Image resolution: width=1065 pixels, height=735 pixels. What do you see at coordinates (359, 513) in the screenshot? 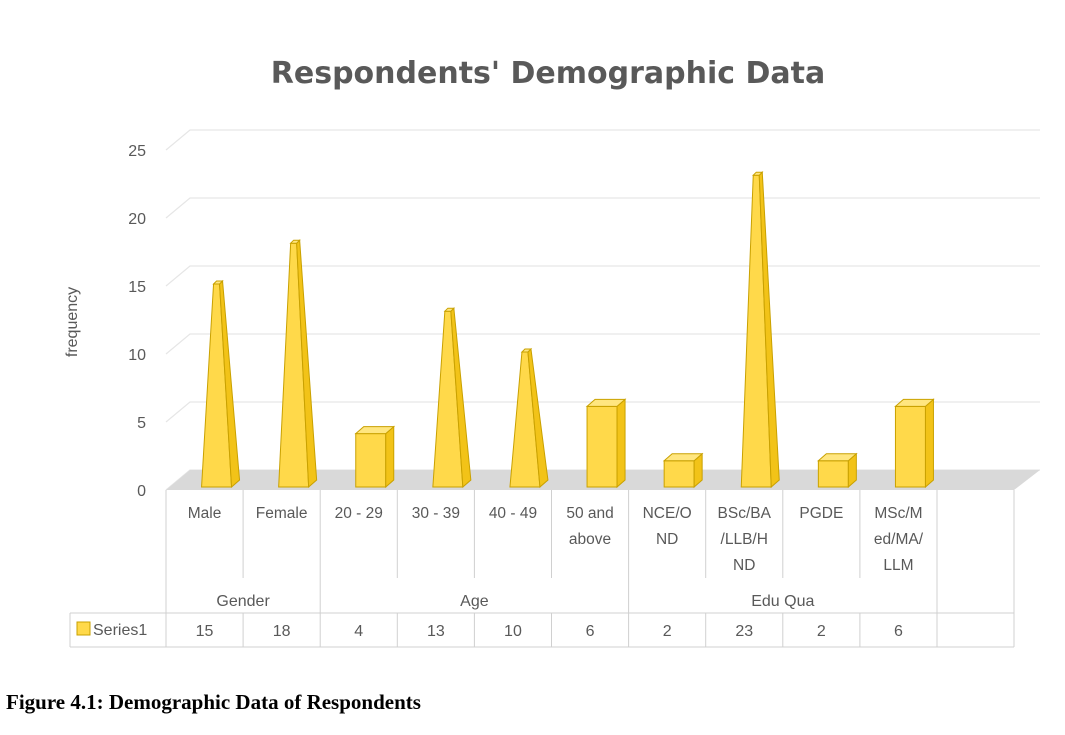
I see `category-label: 20 - 29` at bounding box center [359, 513].